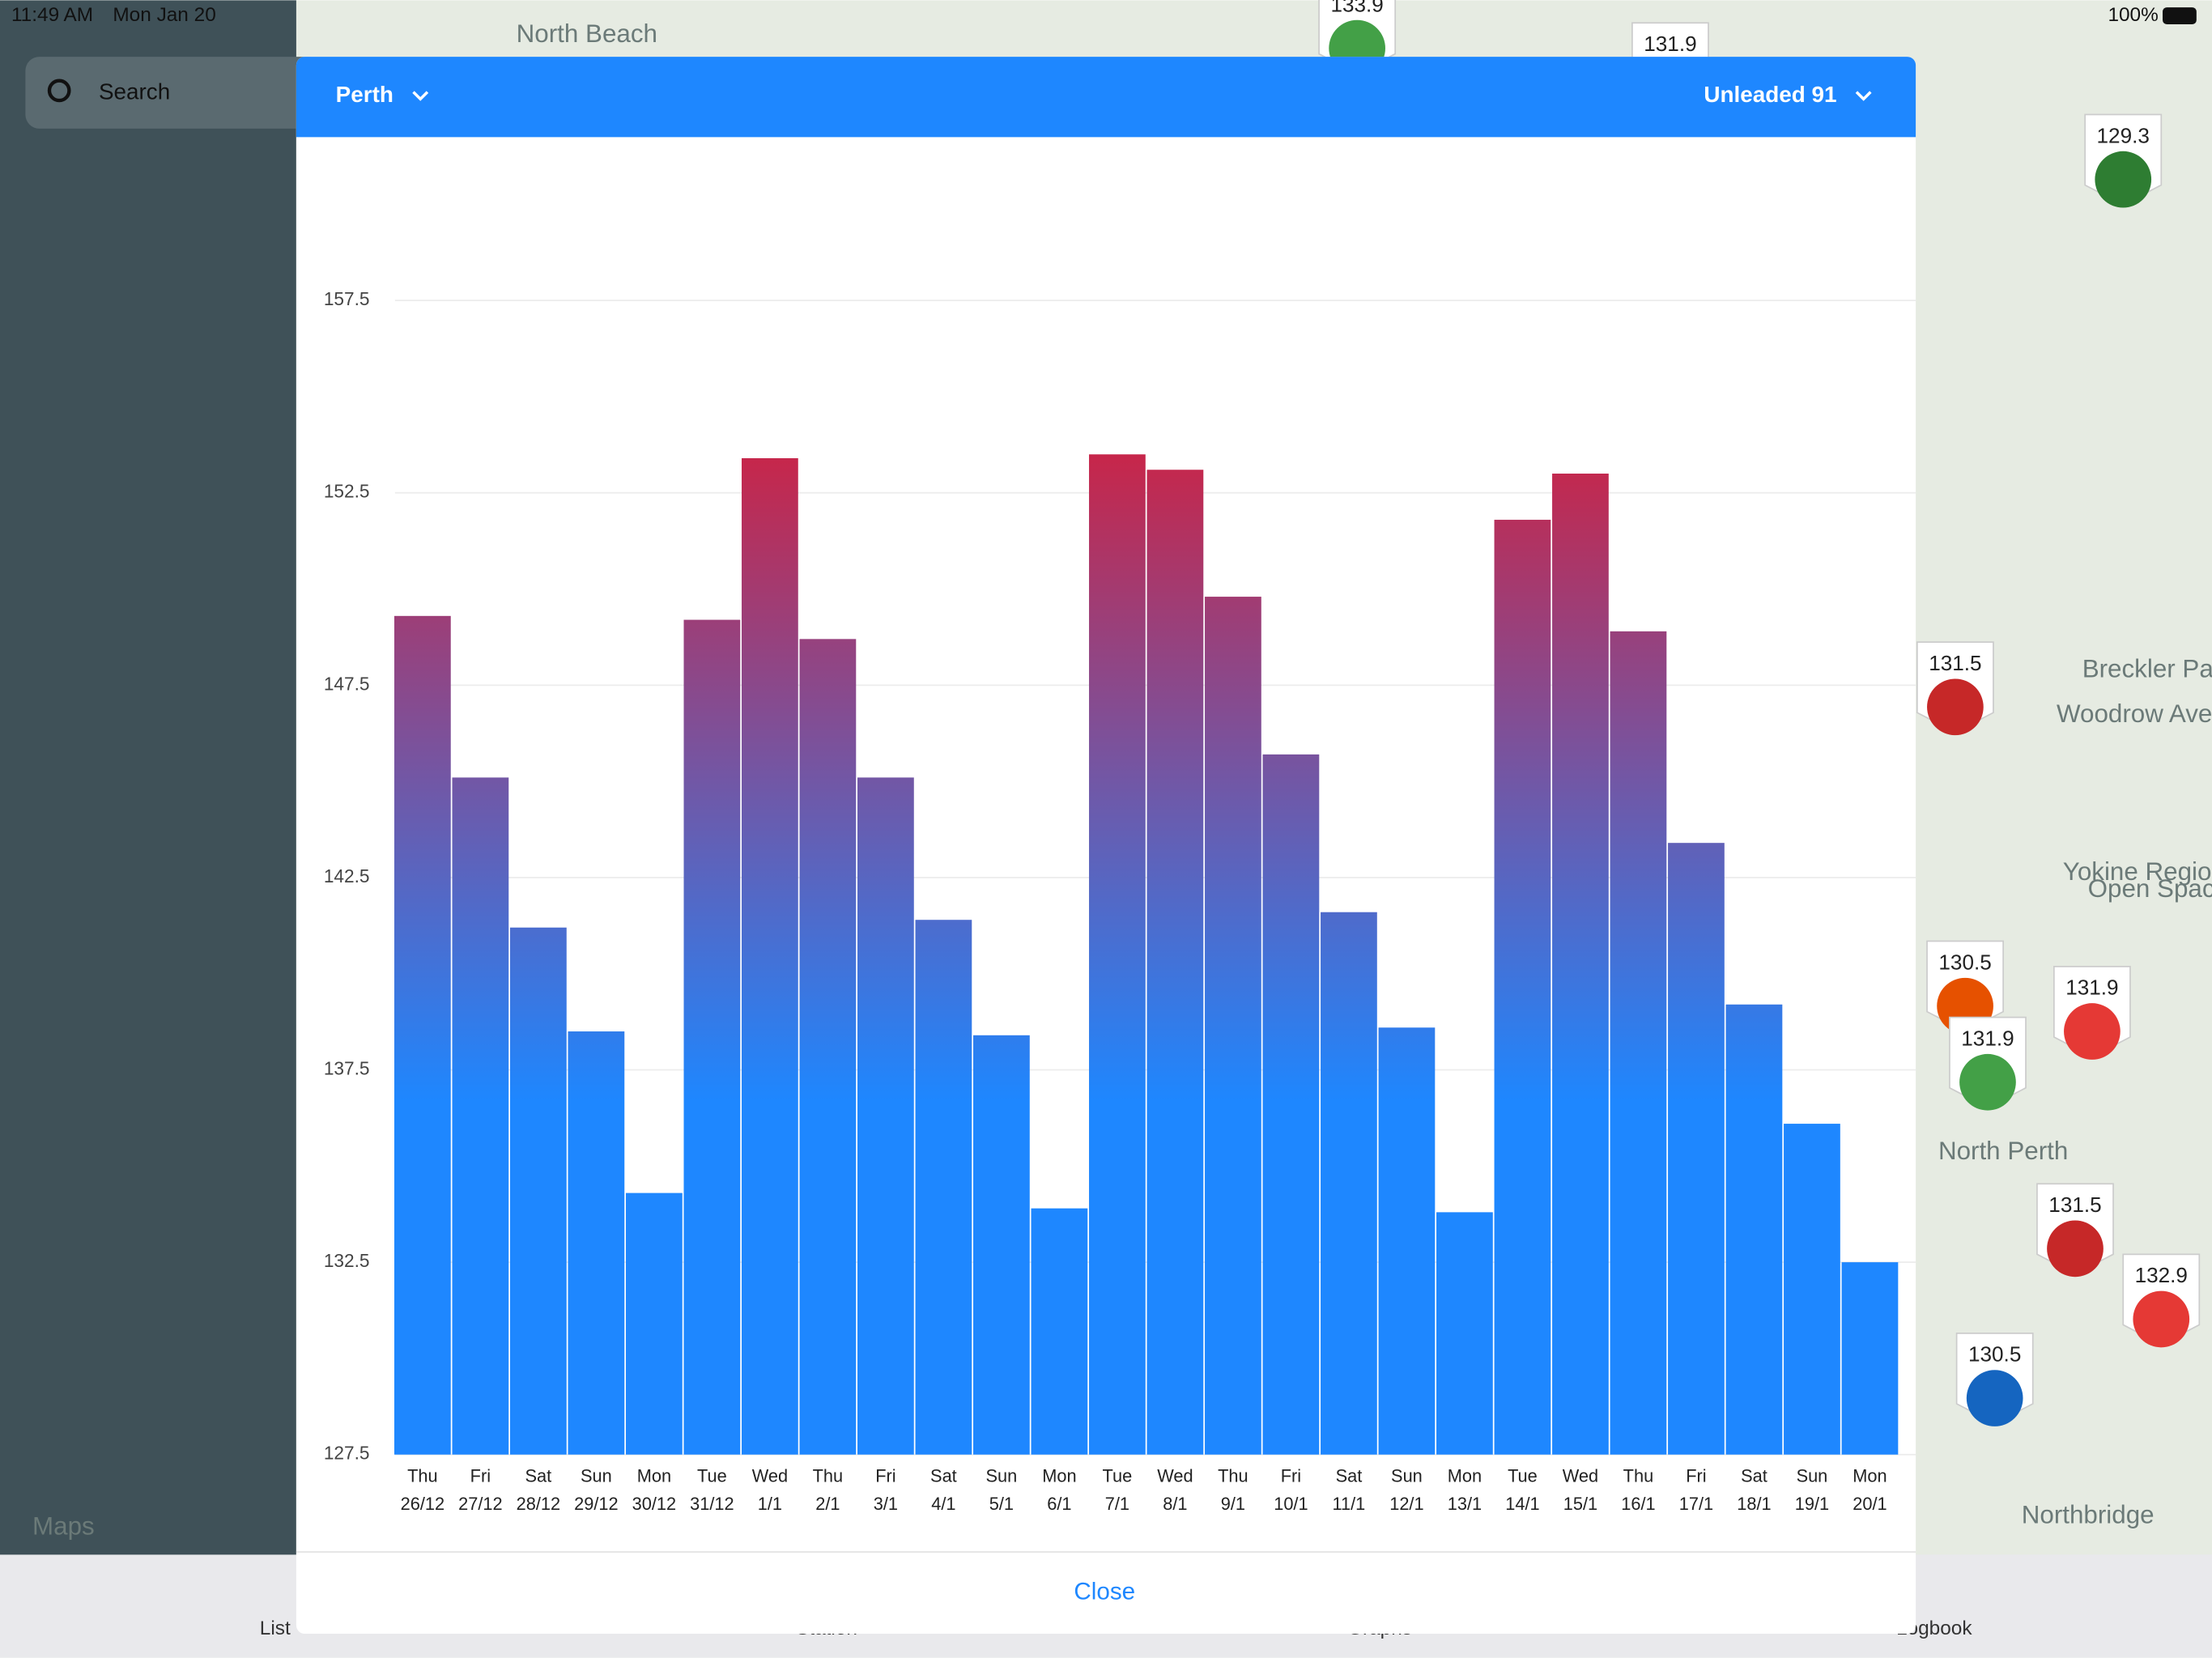 The image size is (2212, 1658). I want to click on tab-label: List, so click(276, 1628).